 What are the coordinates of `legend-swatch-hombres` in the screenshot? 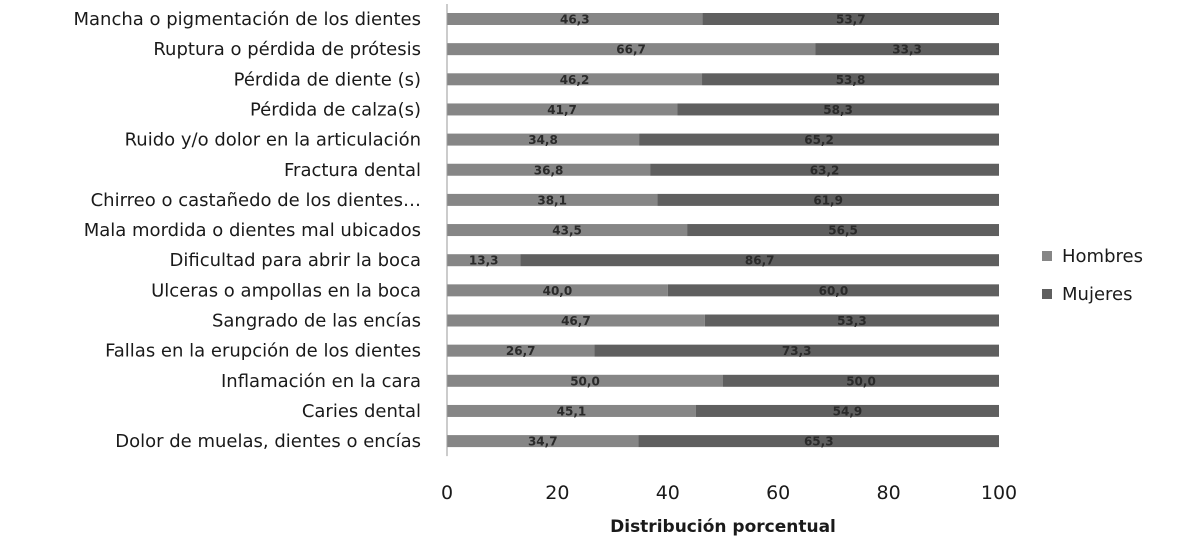 It's located at (1047, 256).